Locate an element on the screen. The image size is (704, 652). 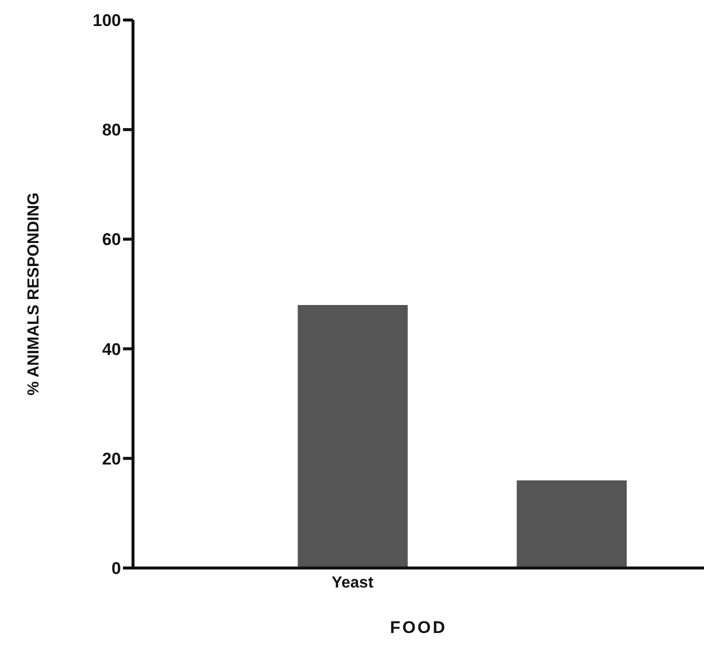
y-tick-label: 0 is located at coordinates (116, 568).